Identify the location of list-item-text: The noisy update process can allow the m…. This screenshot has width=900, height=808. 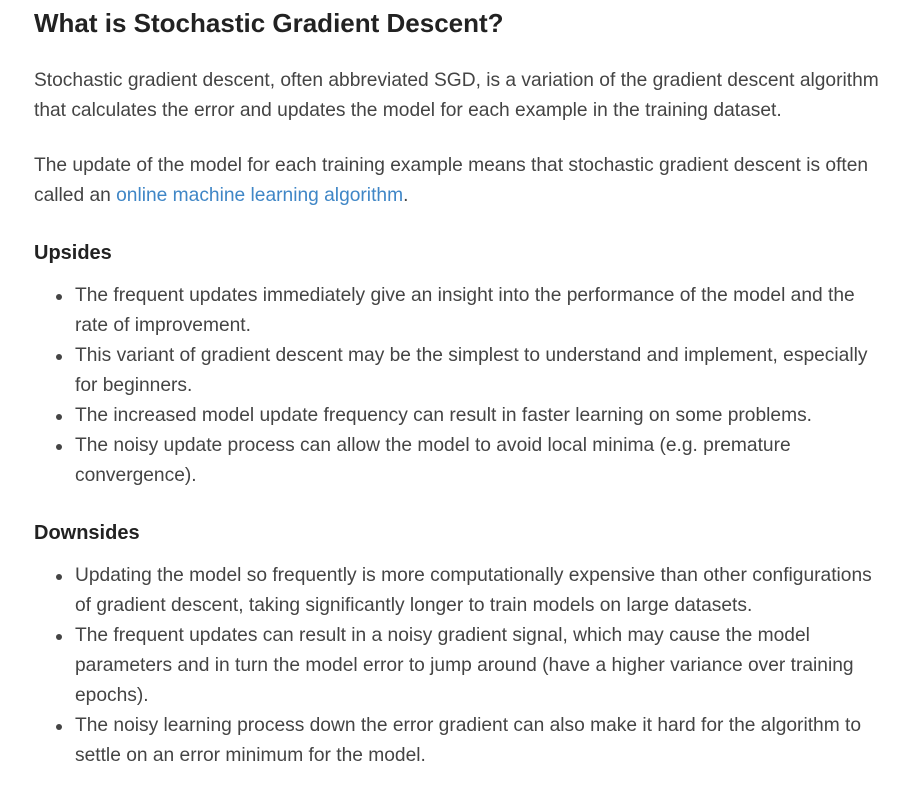
(433, 460).